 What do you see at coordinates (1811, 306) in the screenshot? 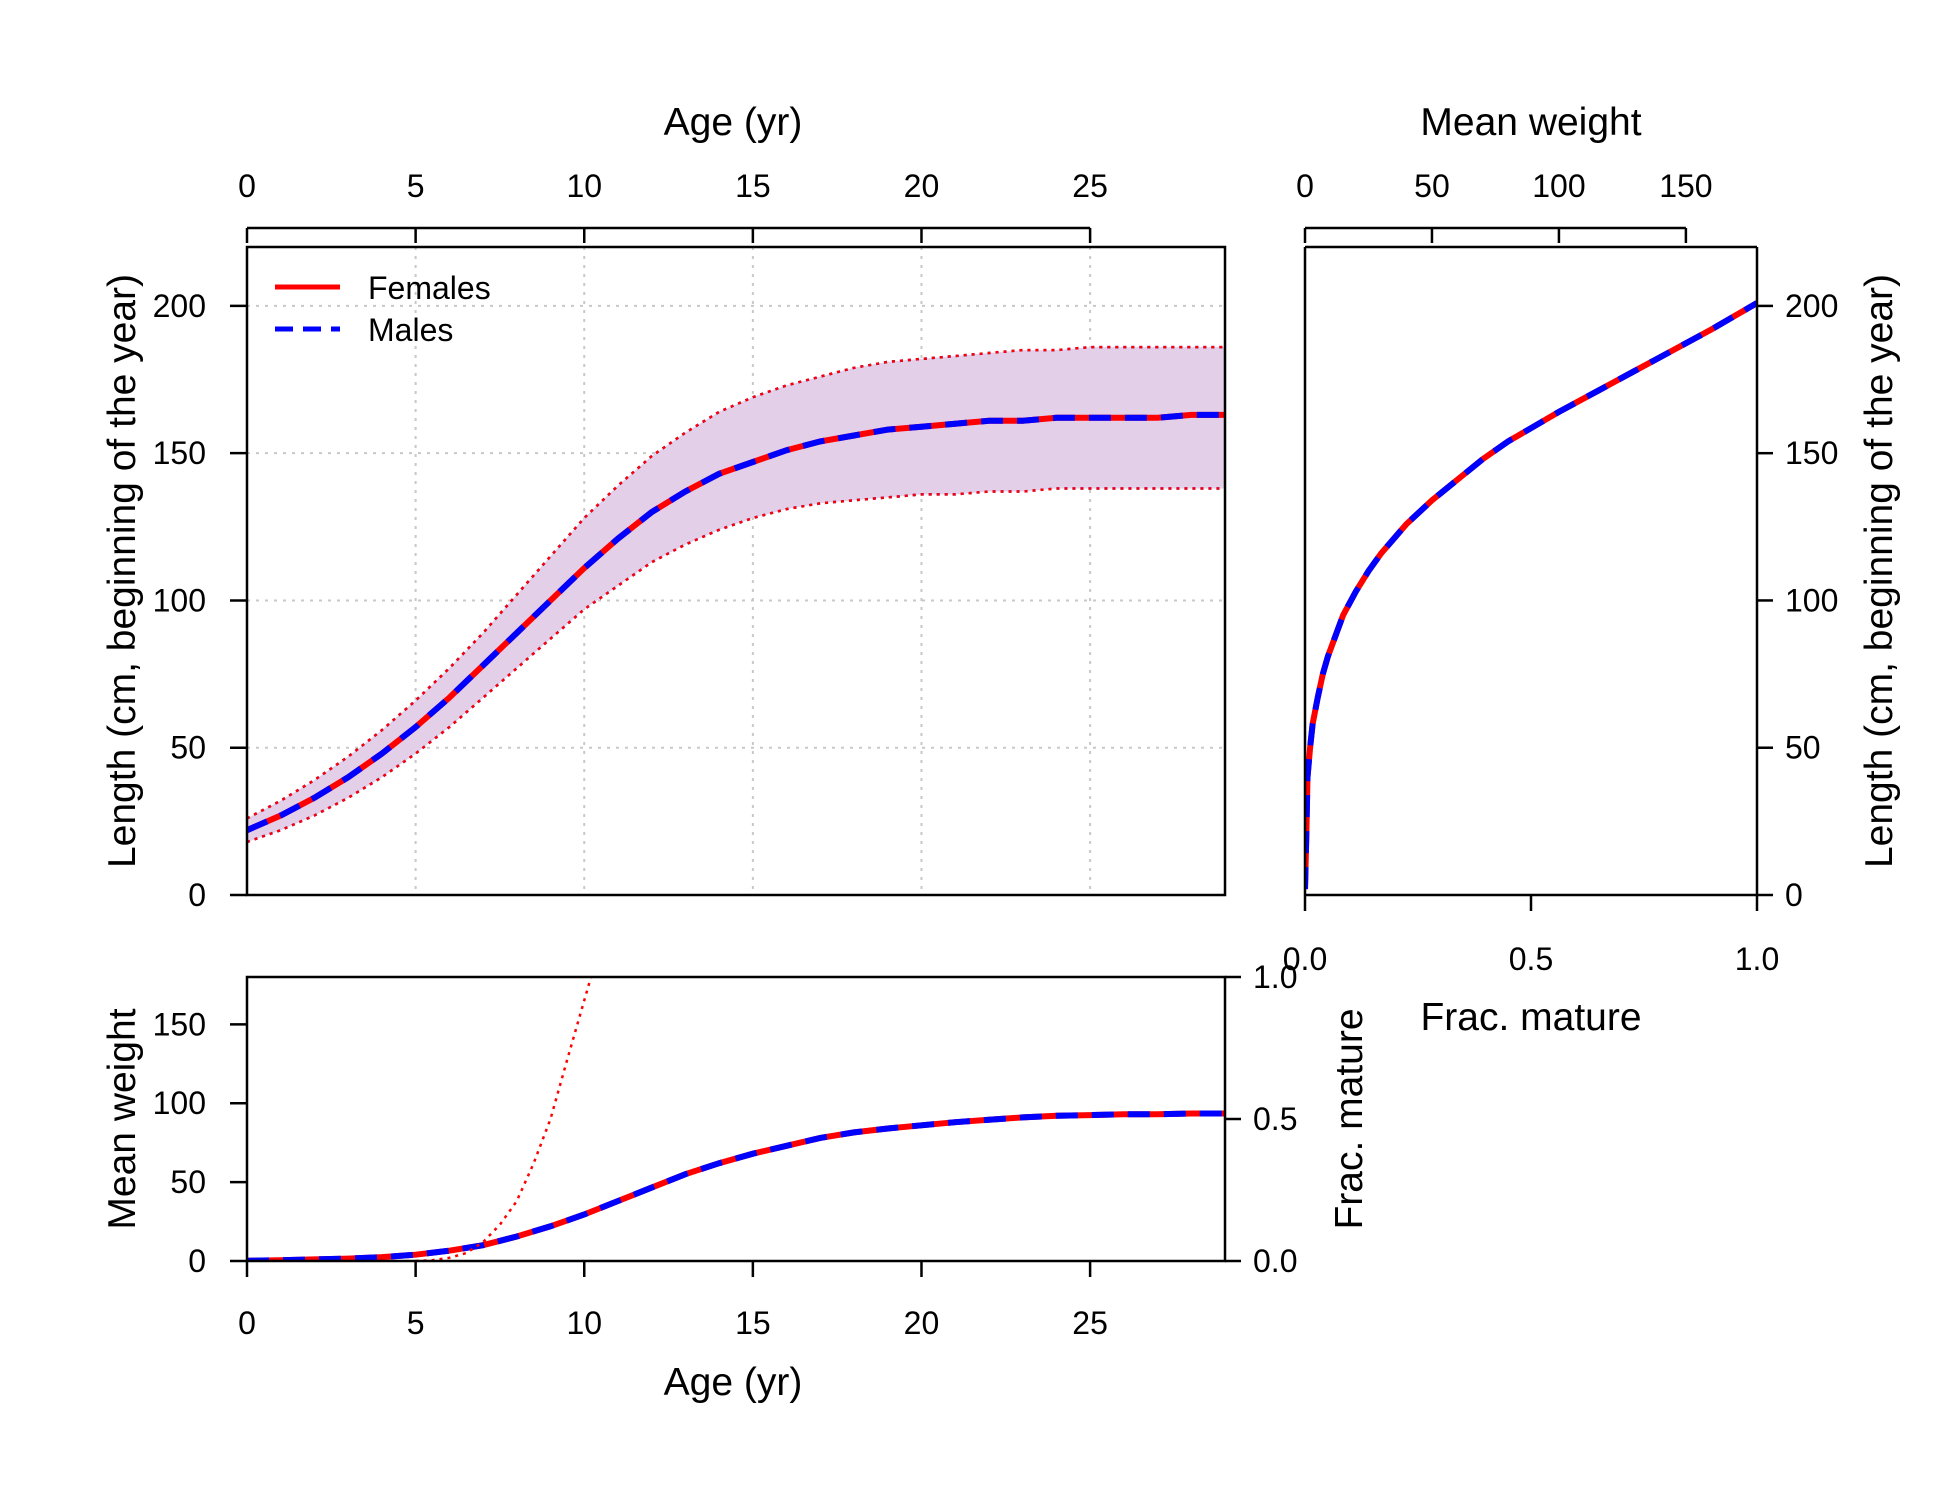
I see `length-weight-right-tick-label: 200` at bounding box center [1811, 306].